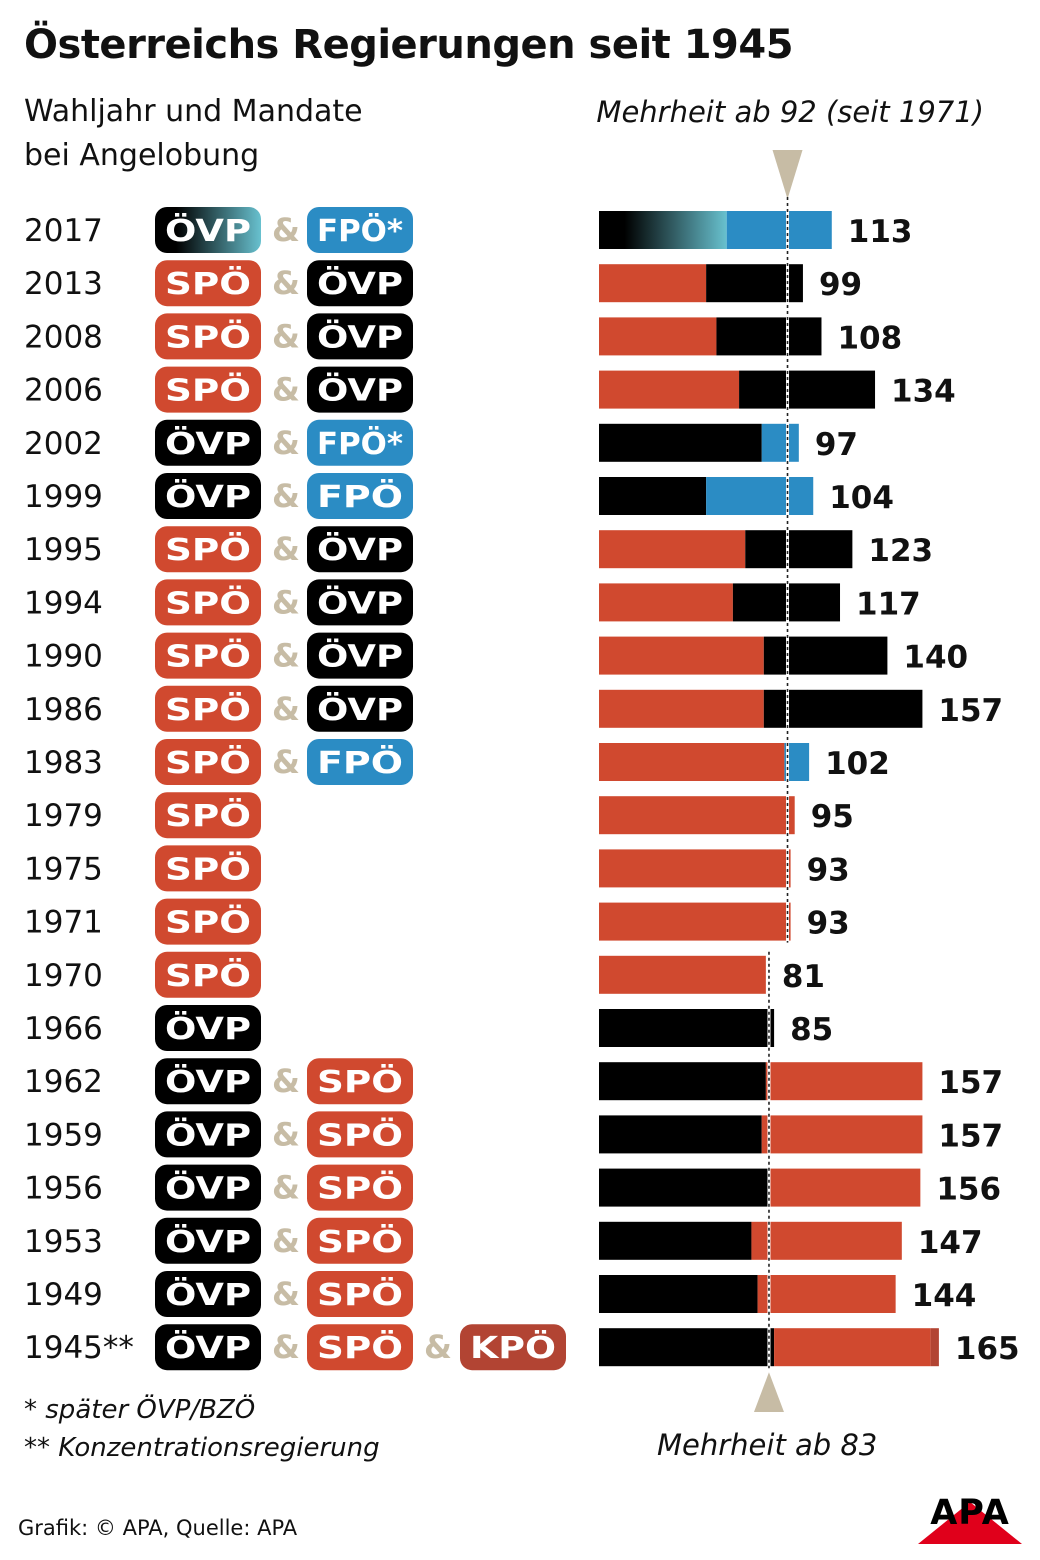 The width and height of the screenshot is (1040, 1560). Describe the element at coordinates (437, 921) in the screenshot. I see `row-1971: 1971 SPÖ 93` at that location.